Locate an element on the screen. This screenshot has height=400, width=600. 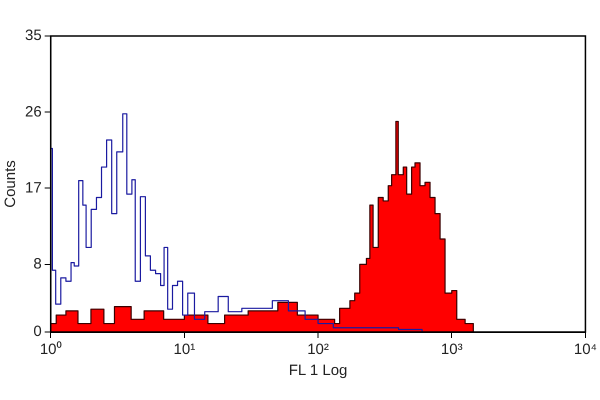
x-tick-label: 10² is located at coordinates (318, 349).